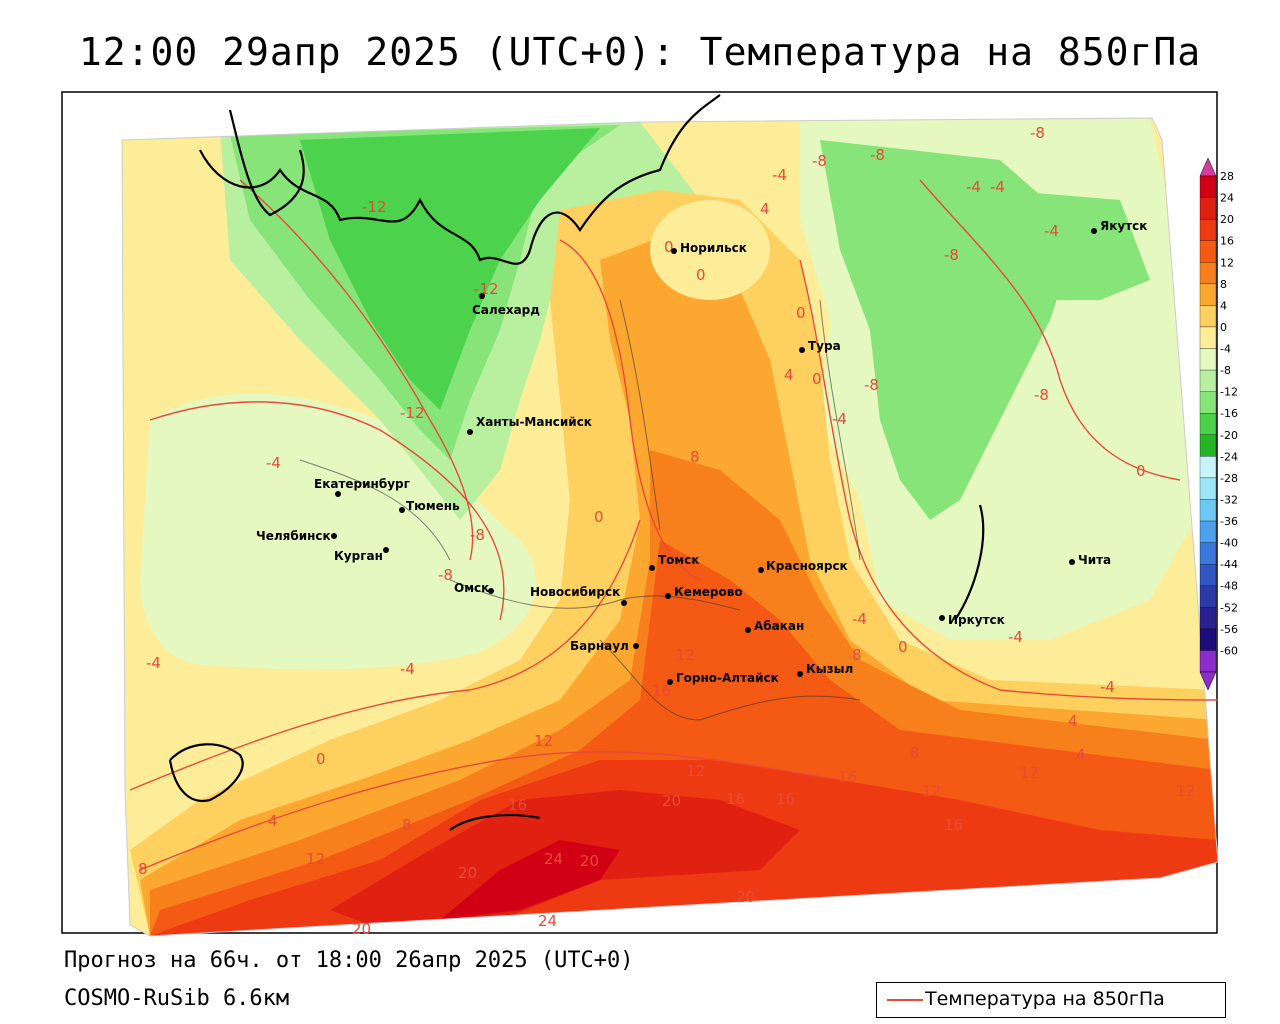 Image resolution: width=1280 pixels, height=1024 pixels. Describe the element at coordinates (293, 536) in the screenshot. I see `city-label: Челябинск` at that location.